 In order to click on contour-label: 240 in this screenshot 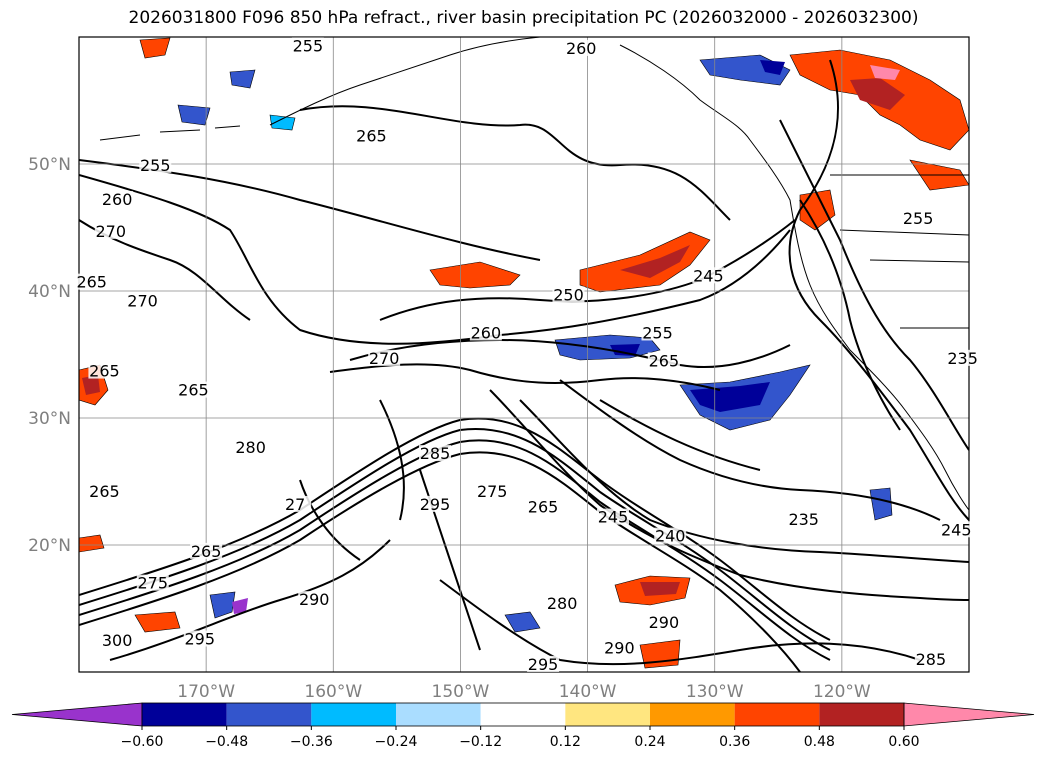, I will do `click(670, 536)`.